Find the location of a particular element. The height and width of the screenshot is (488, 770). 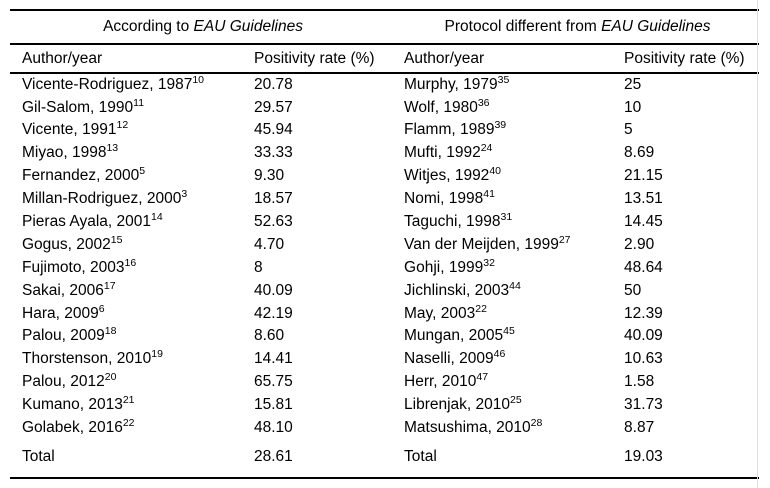

author-year-cell: Nomi, 199841 is located at coordinates (510, 198).